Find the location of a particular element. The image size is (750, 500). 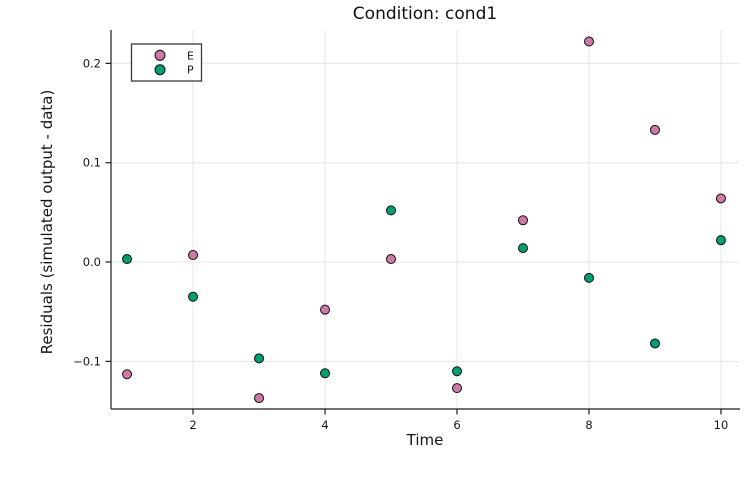

legend-label-P: P is located at coordinates (190, 70).